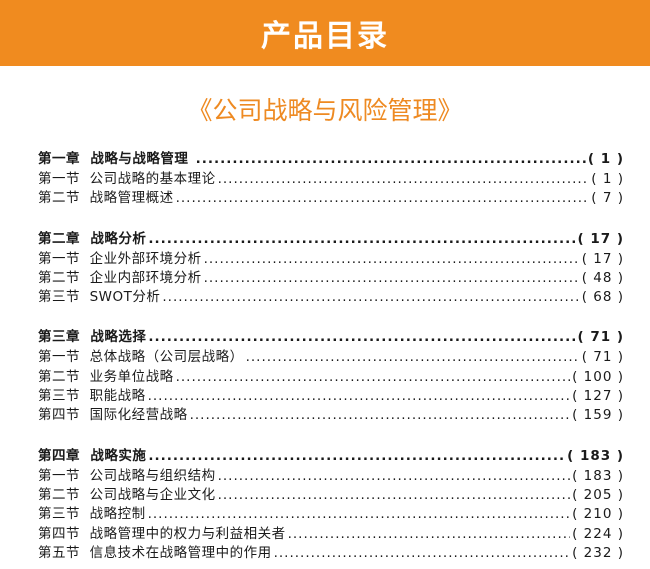 This screenshot has height=569, width=650. Describe the element at coordinates (127, 475) in the screenshot. I see `entry-label: 第一节 公司战略与组织结构` at that location.